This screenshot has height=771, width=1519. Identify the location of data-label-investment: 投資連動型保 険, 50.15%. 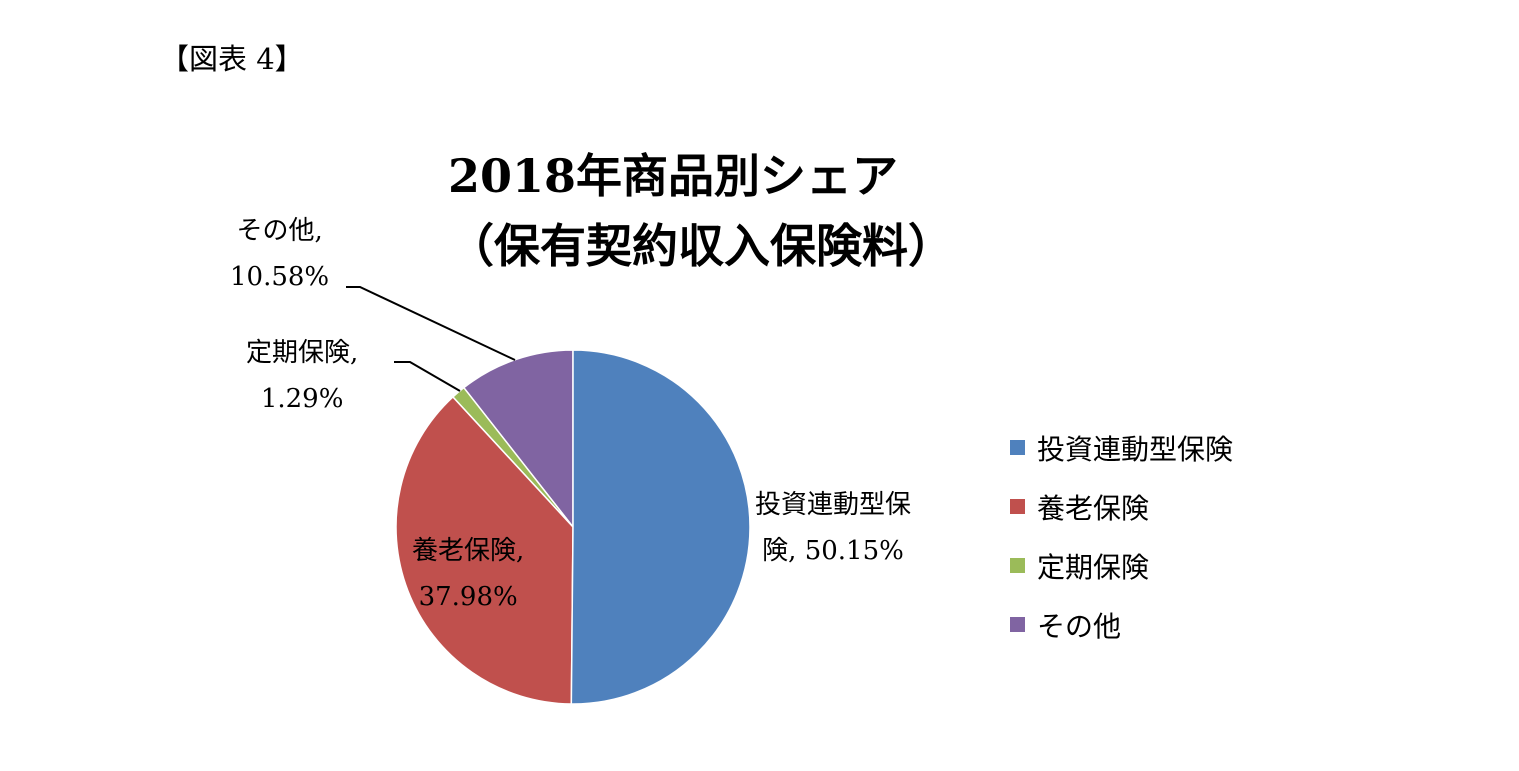
(833, 528).